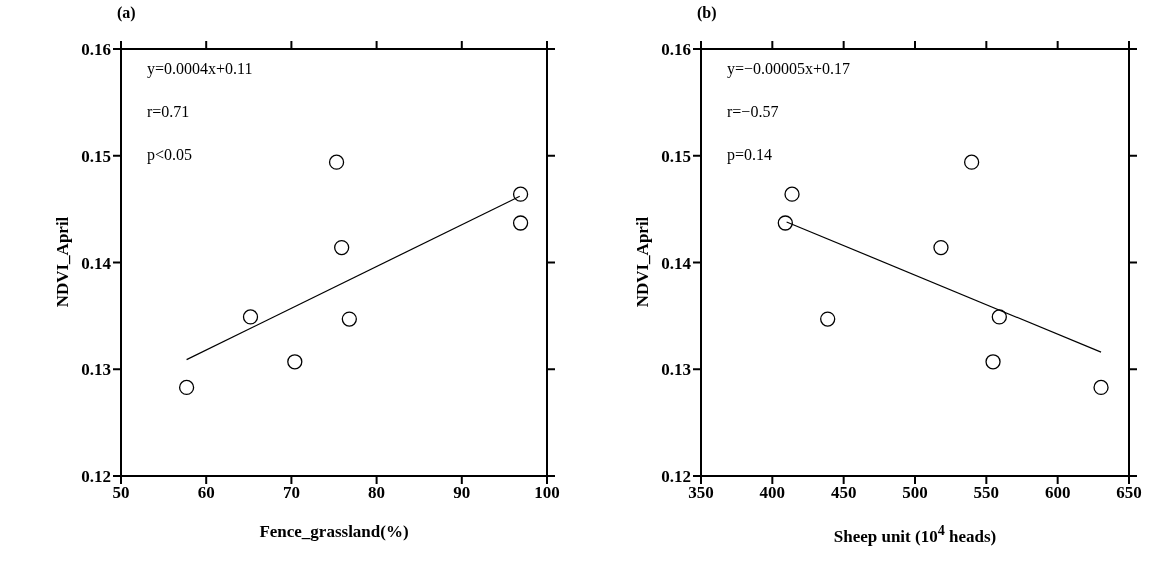  Describe the element at coordinates (915, 493) in the screenshot. I see `x-tick-label: 500` at that location.